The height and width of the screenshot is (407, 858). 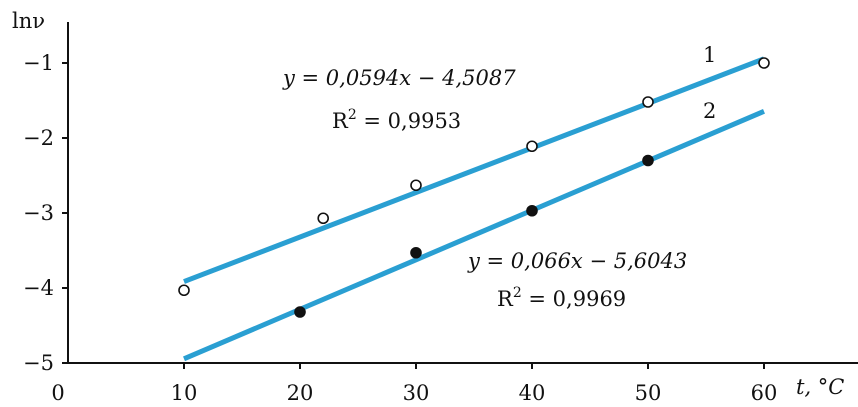 What do you see at coordinates (764, 393) in the screenshot?
I see `x-tick-label: 60` at bounding box center [764, 393].